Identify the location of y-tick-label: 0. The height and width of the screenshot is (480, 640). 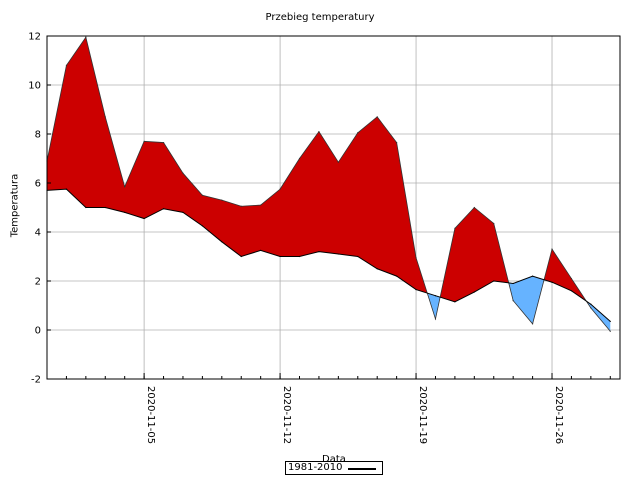
(38, 331).